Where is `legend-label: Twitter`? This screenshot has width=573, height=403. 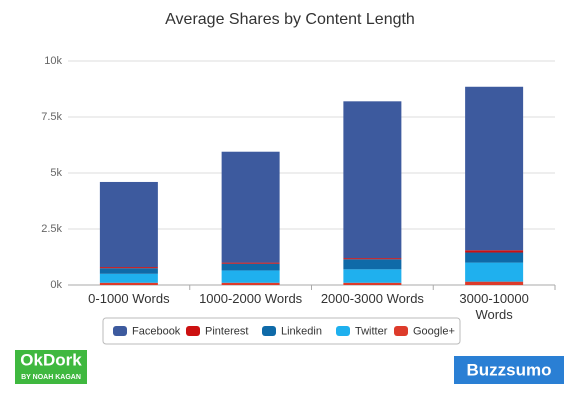
legend-label: Twitter is located at coordinates (371, 331).